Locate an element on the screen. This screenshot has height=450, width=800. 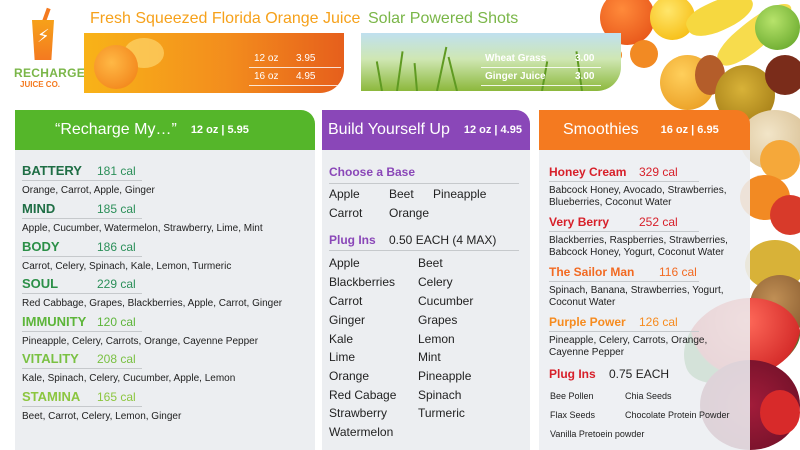
plugin-option: Carrot is located at coordinates (346, 301).